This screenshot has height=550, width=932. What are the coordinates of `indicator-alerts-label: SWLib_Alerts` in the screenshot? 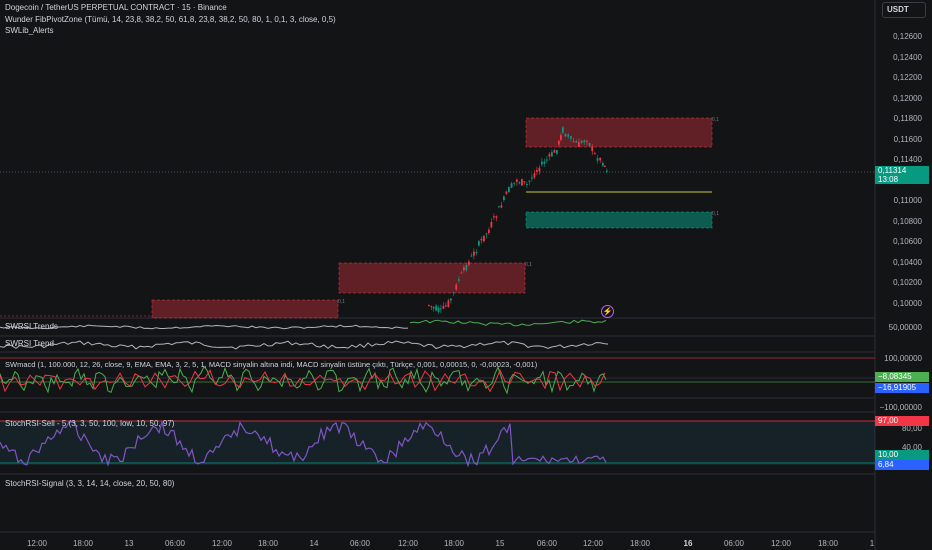 It's located at (29, 30).